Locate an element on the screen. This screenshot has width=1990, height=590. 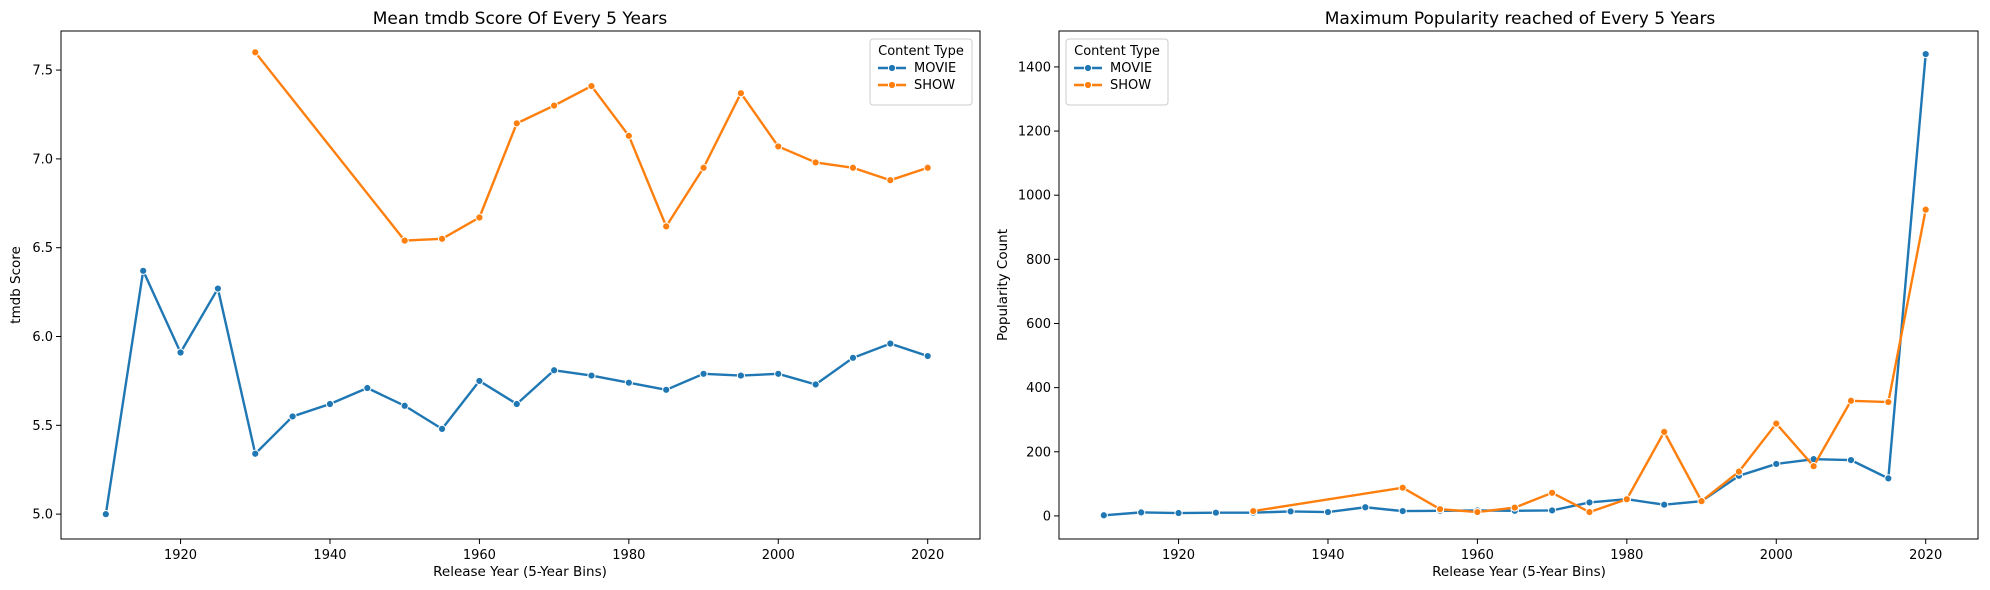
y-tick-label: 600 is located at coordinates (1038, 324).